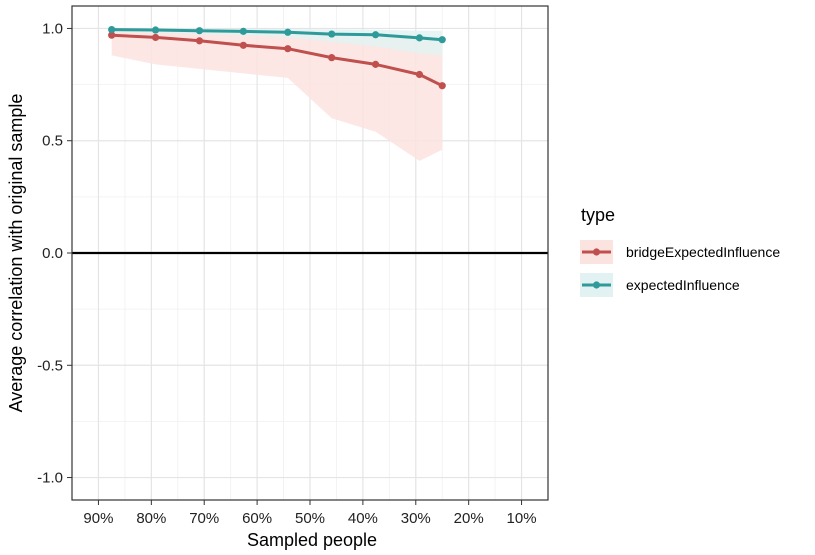  Describe the element at coordinates (50, 478) in the screenshot. I see `y-tick-label: -1.0` at that location.